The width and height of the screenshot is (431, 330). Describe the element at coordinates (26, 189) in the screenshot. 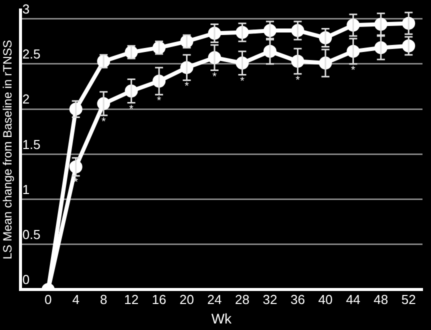

I see `y-tick-label: 1` at that location.